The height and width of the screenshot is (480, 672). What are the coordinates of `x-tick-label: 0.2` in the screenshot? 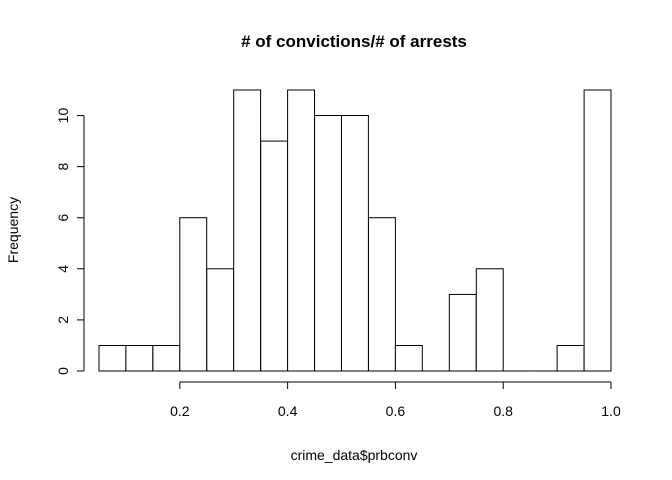 It's located at (180, 411).